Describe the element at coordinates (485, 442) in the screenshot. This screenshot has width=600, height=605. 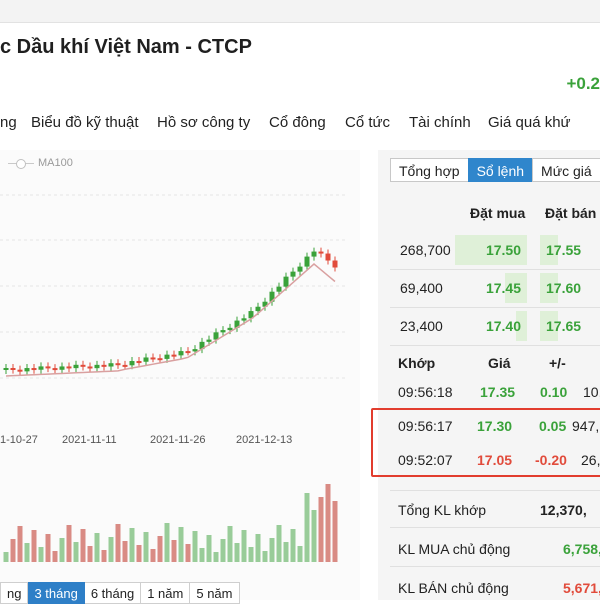
I see `highlighted-trades-box` at that location.